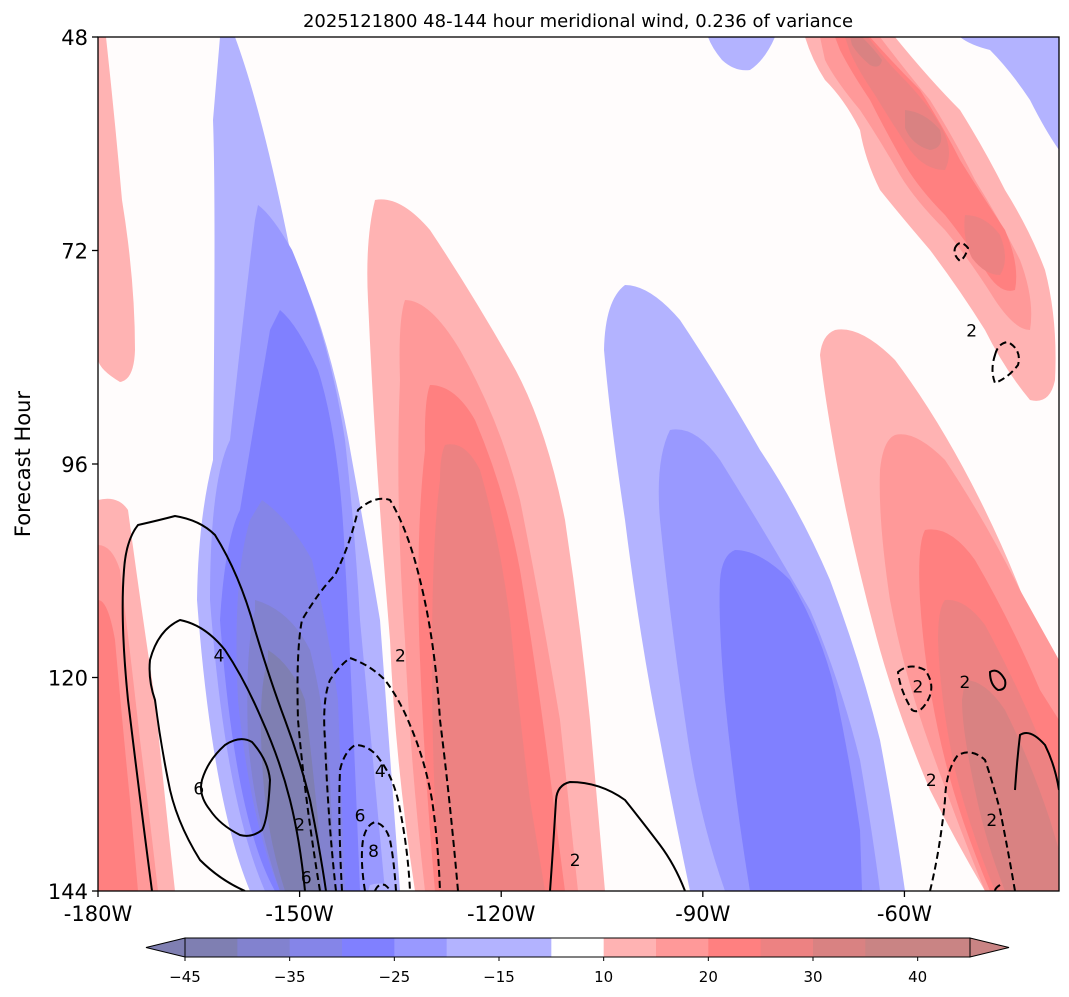 The height and width of the screenshot is (997, 1069). Describe the element at coordinates (395, 977) in the screenshot. I see `colorbar-tick-label: −25` at that location.